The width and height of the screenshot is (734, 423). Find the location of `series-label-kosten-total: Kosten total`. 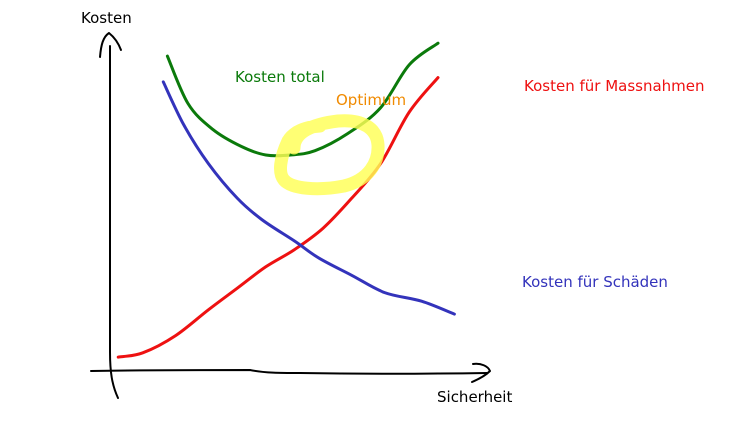

series-label-kosten-total: Kosten total is located at coordinates (280, 77).